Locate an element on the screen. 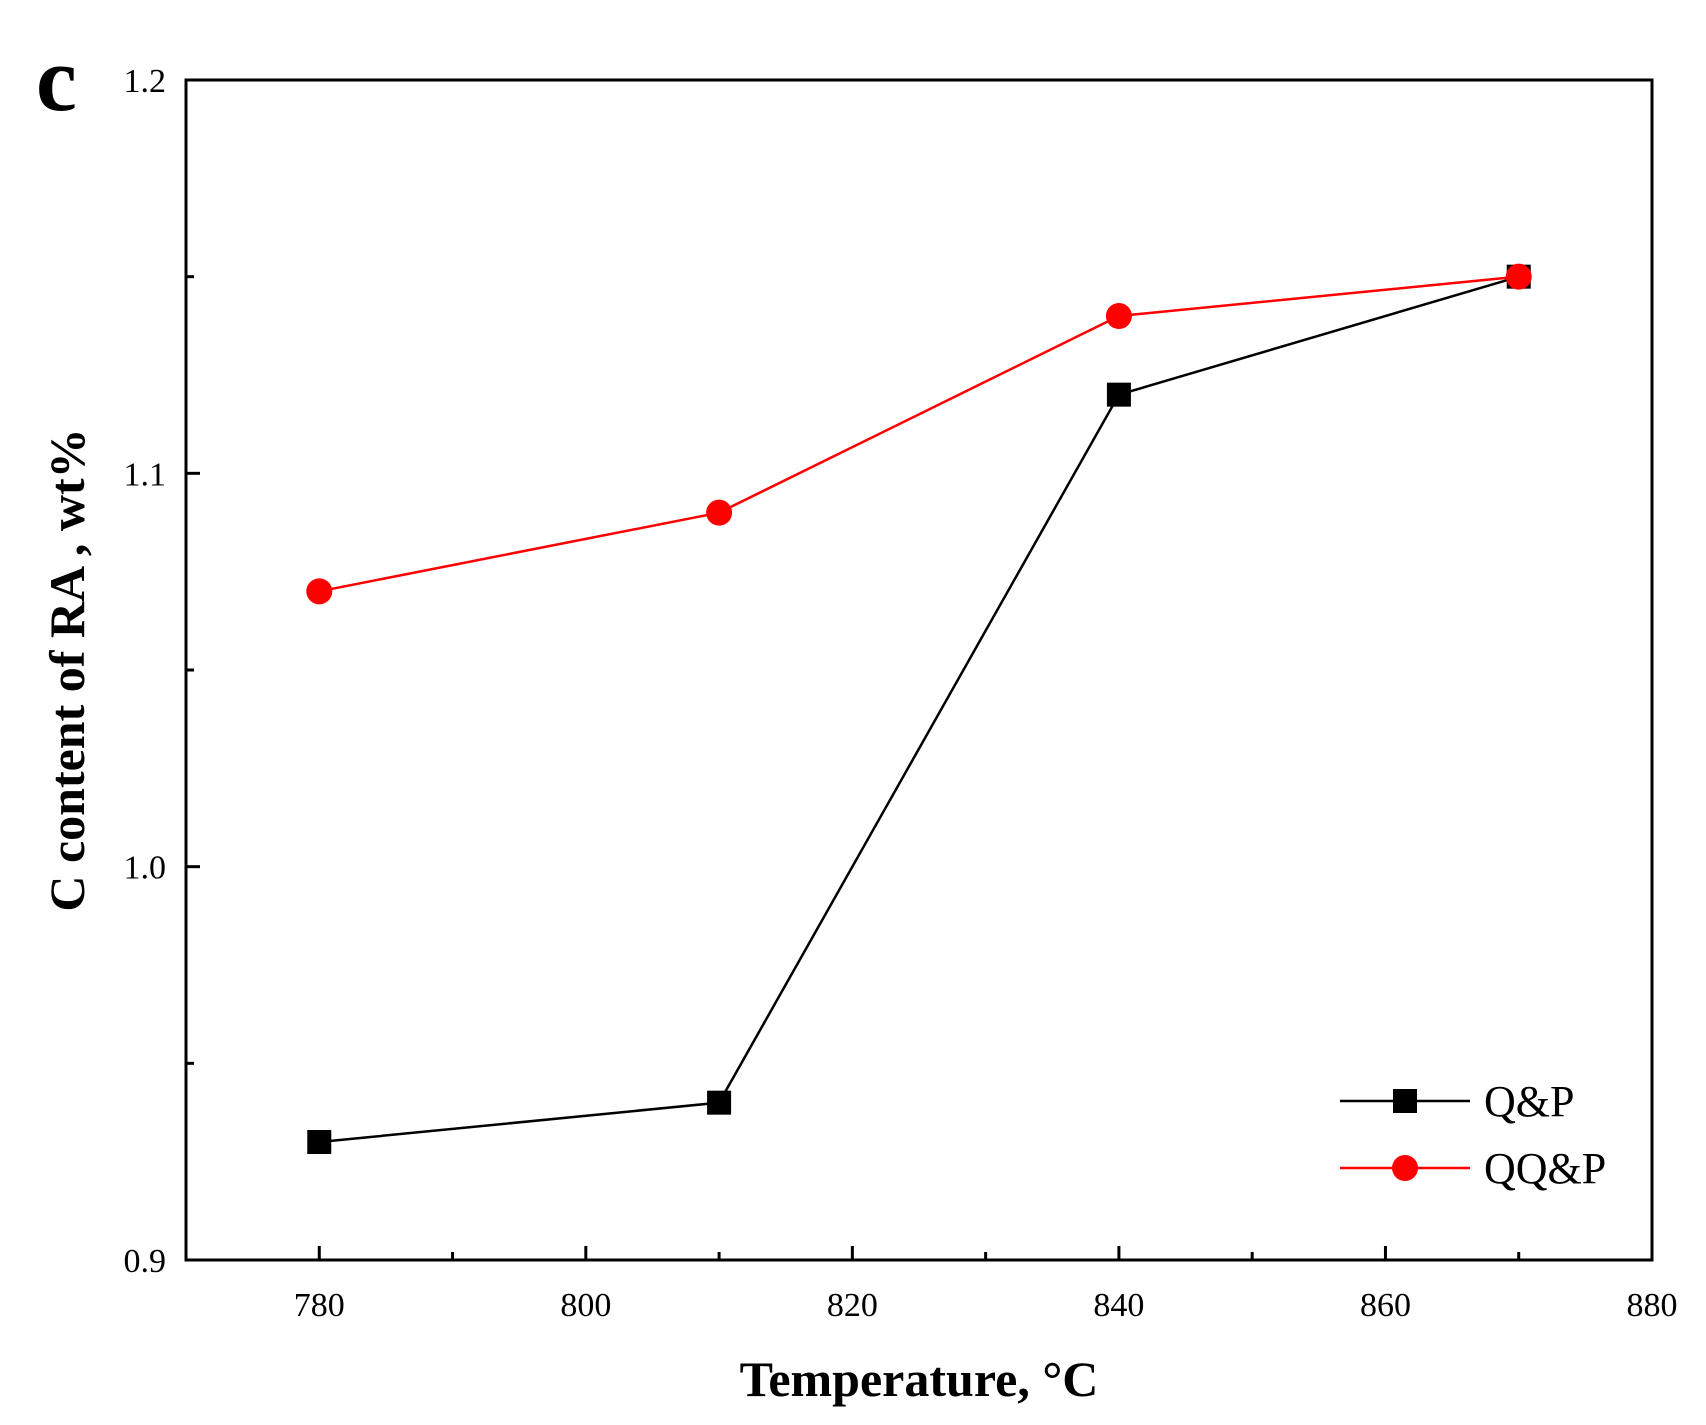  x-tick-label: 880 is located at coordinates (1652, 1305).